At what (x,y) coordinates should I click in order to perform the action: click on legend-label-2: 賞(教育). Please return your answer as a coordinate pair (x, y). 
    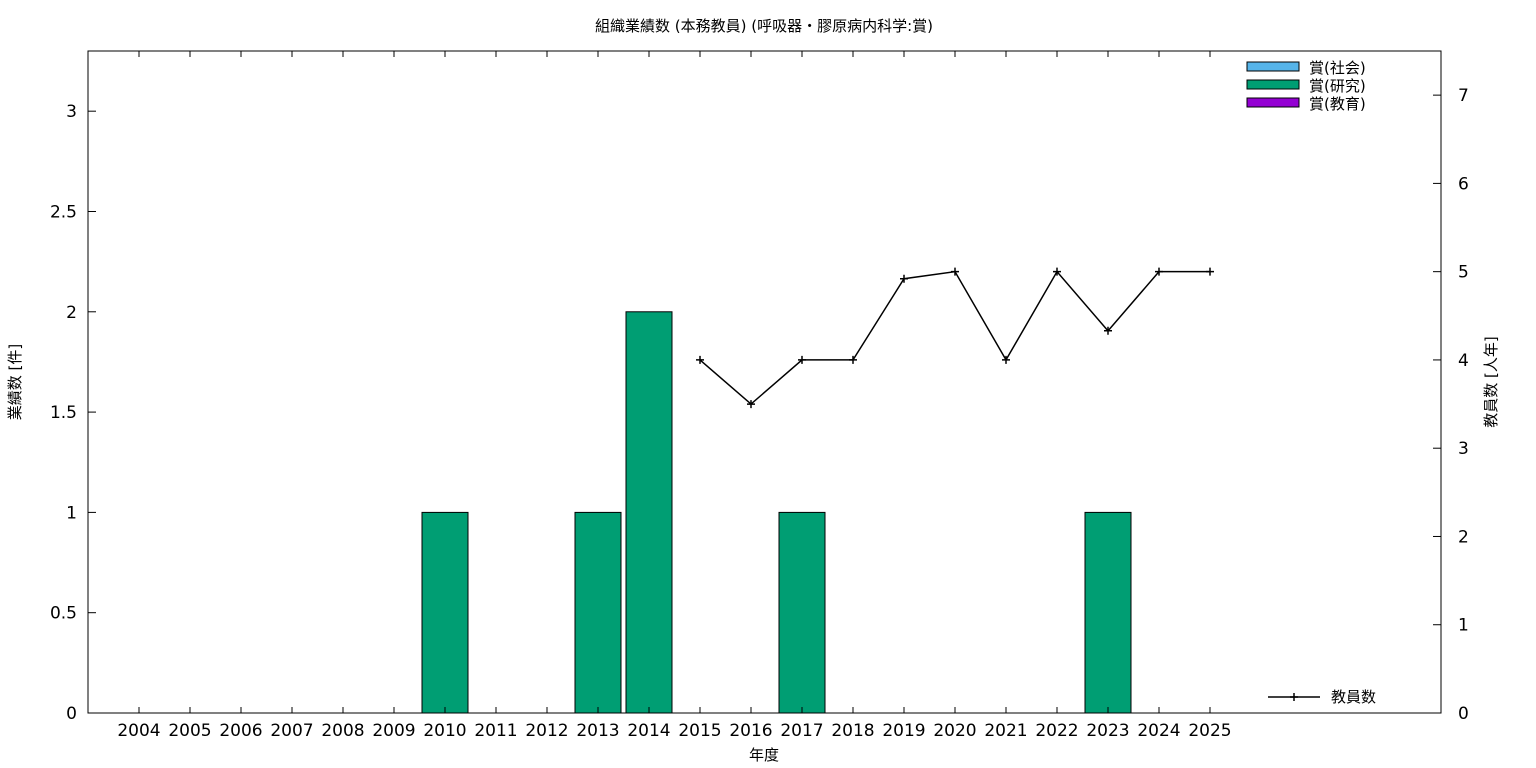
    Looking at the image, I should click on (1337, 104).